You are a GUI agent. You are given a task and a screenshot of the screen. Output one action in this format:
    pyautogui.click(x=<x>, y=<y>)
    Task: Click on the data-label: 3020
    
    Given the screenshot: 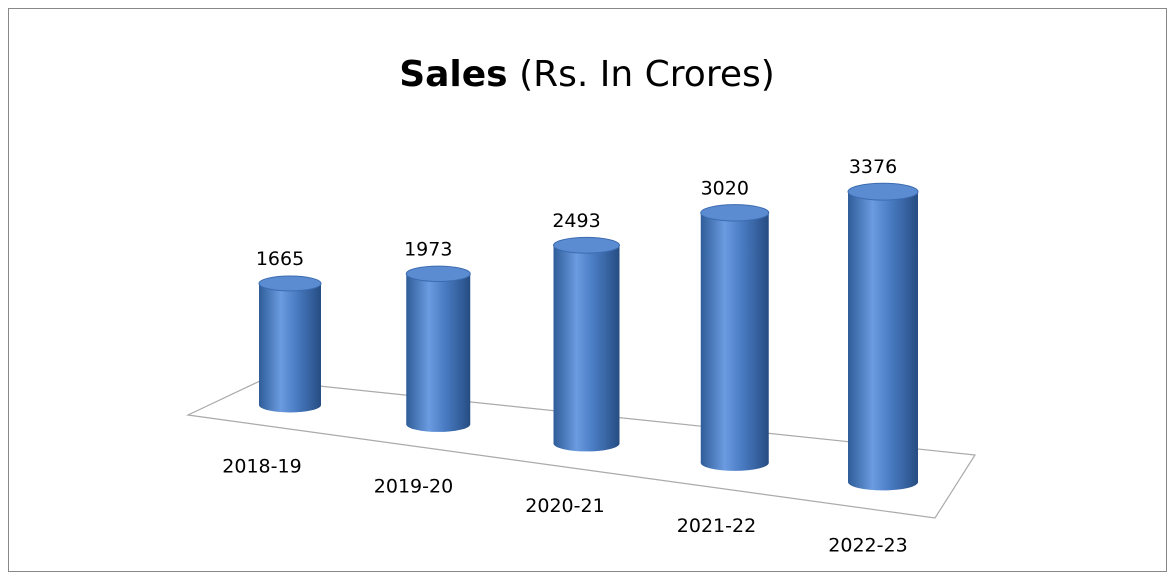 What is the action you would take?
    pyautogui.click(x=725, y=188)
    